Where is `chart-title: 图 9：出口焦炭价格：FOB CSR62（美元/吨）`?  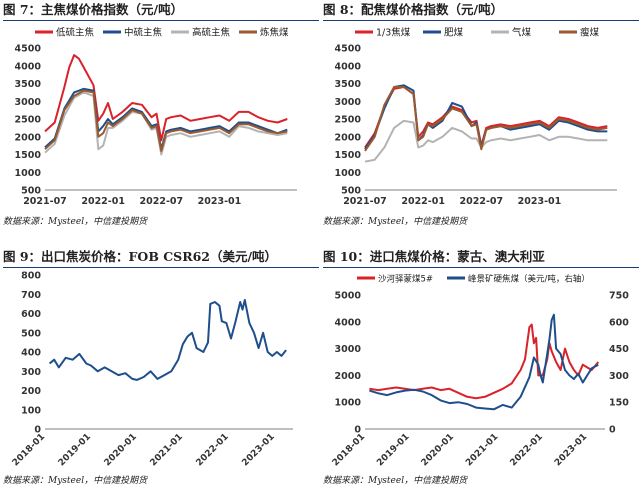 chart-title: 图 9：出口焦炭价格：FOB CSR62（美元/吨） is located at coordinates (161, 257).